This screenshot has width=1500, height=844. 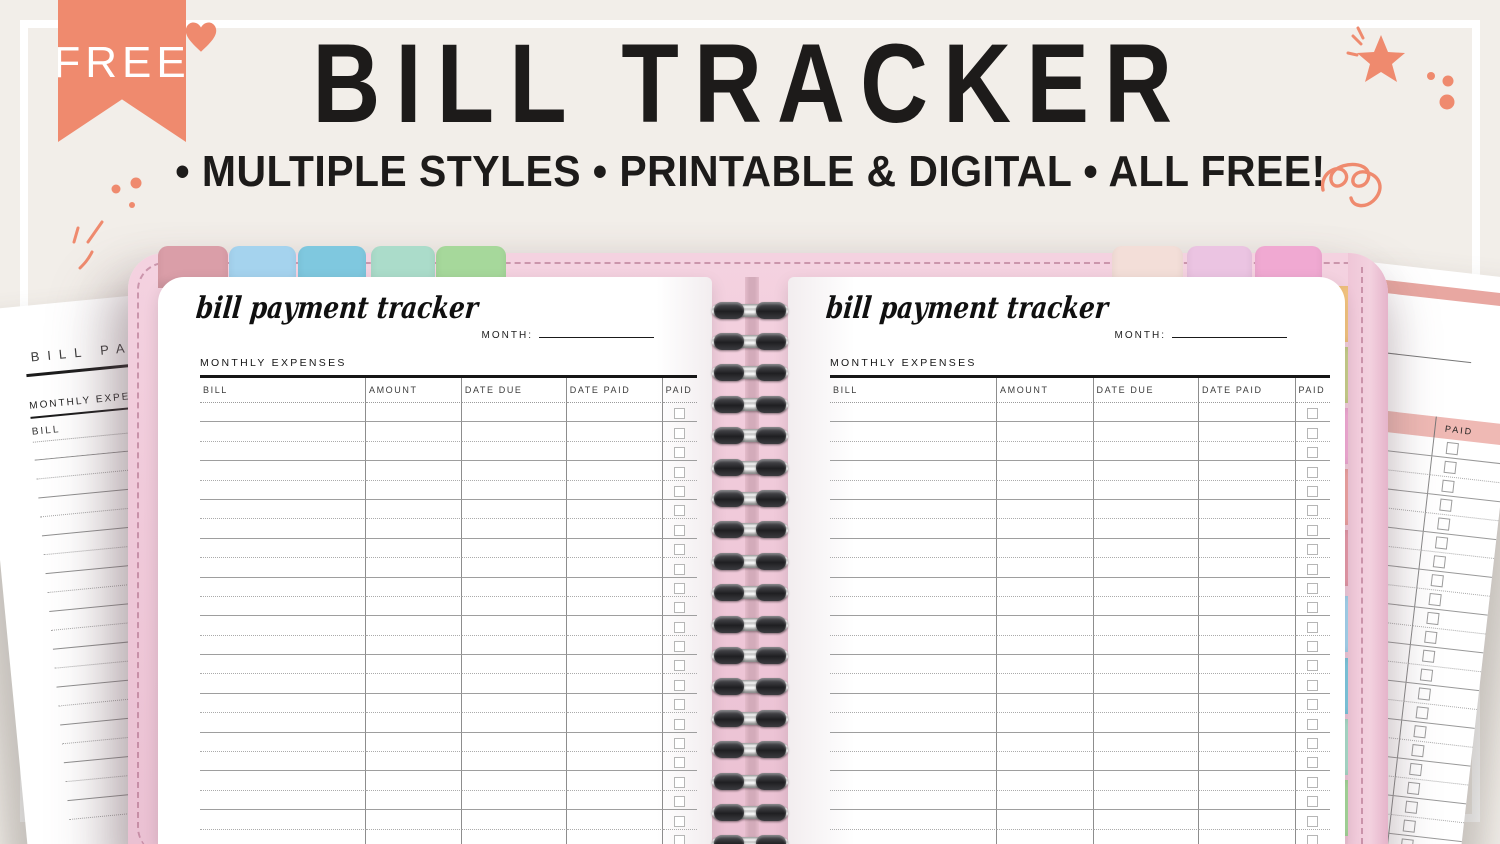 What do you see at coordinates (1357, 188) in the screenshot?
I see `squiggle-icon` at bounding box center [1357, 188].